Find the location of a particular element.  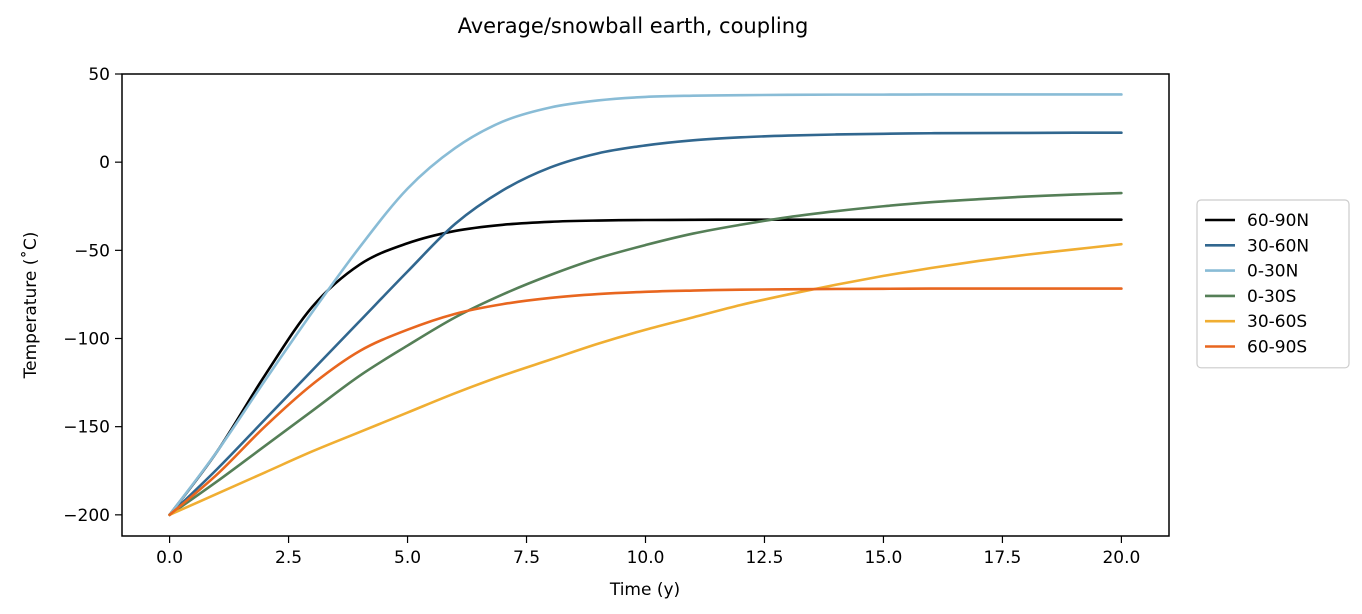

y-tick-label: −200 is located at coordinates (86, 516).